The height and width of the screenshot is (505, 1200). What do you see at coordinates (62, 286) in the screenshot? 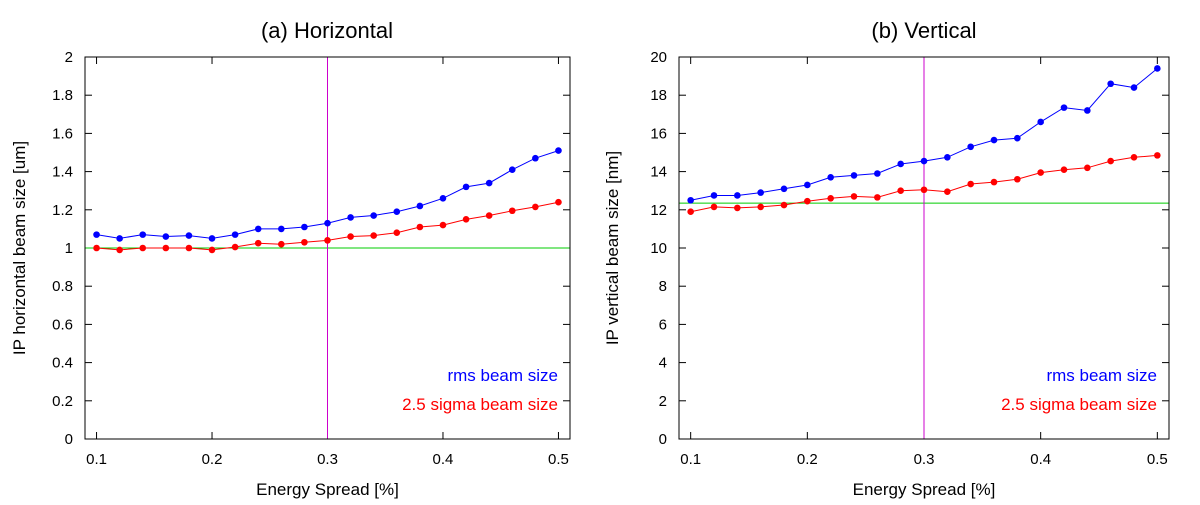
I see `y-tick-label: 0.8` at bounding box center [62, 286].